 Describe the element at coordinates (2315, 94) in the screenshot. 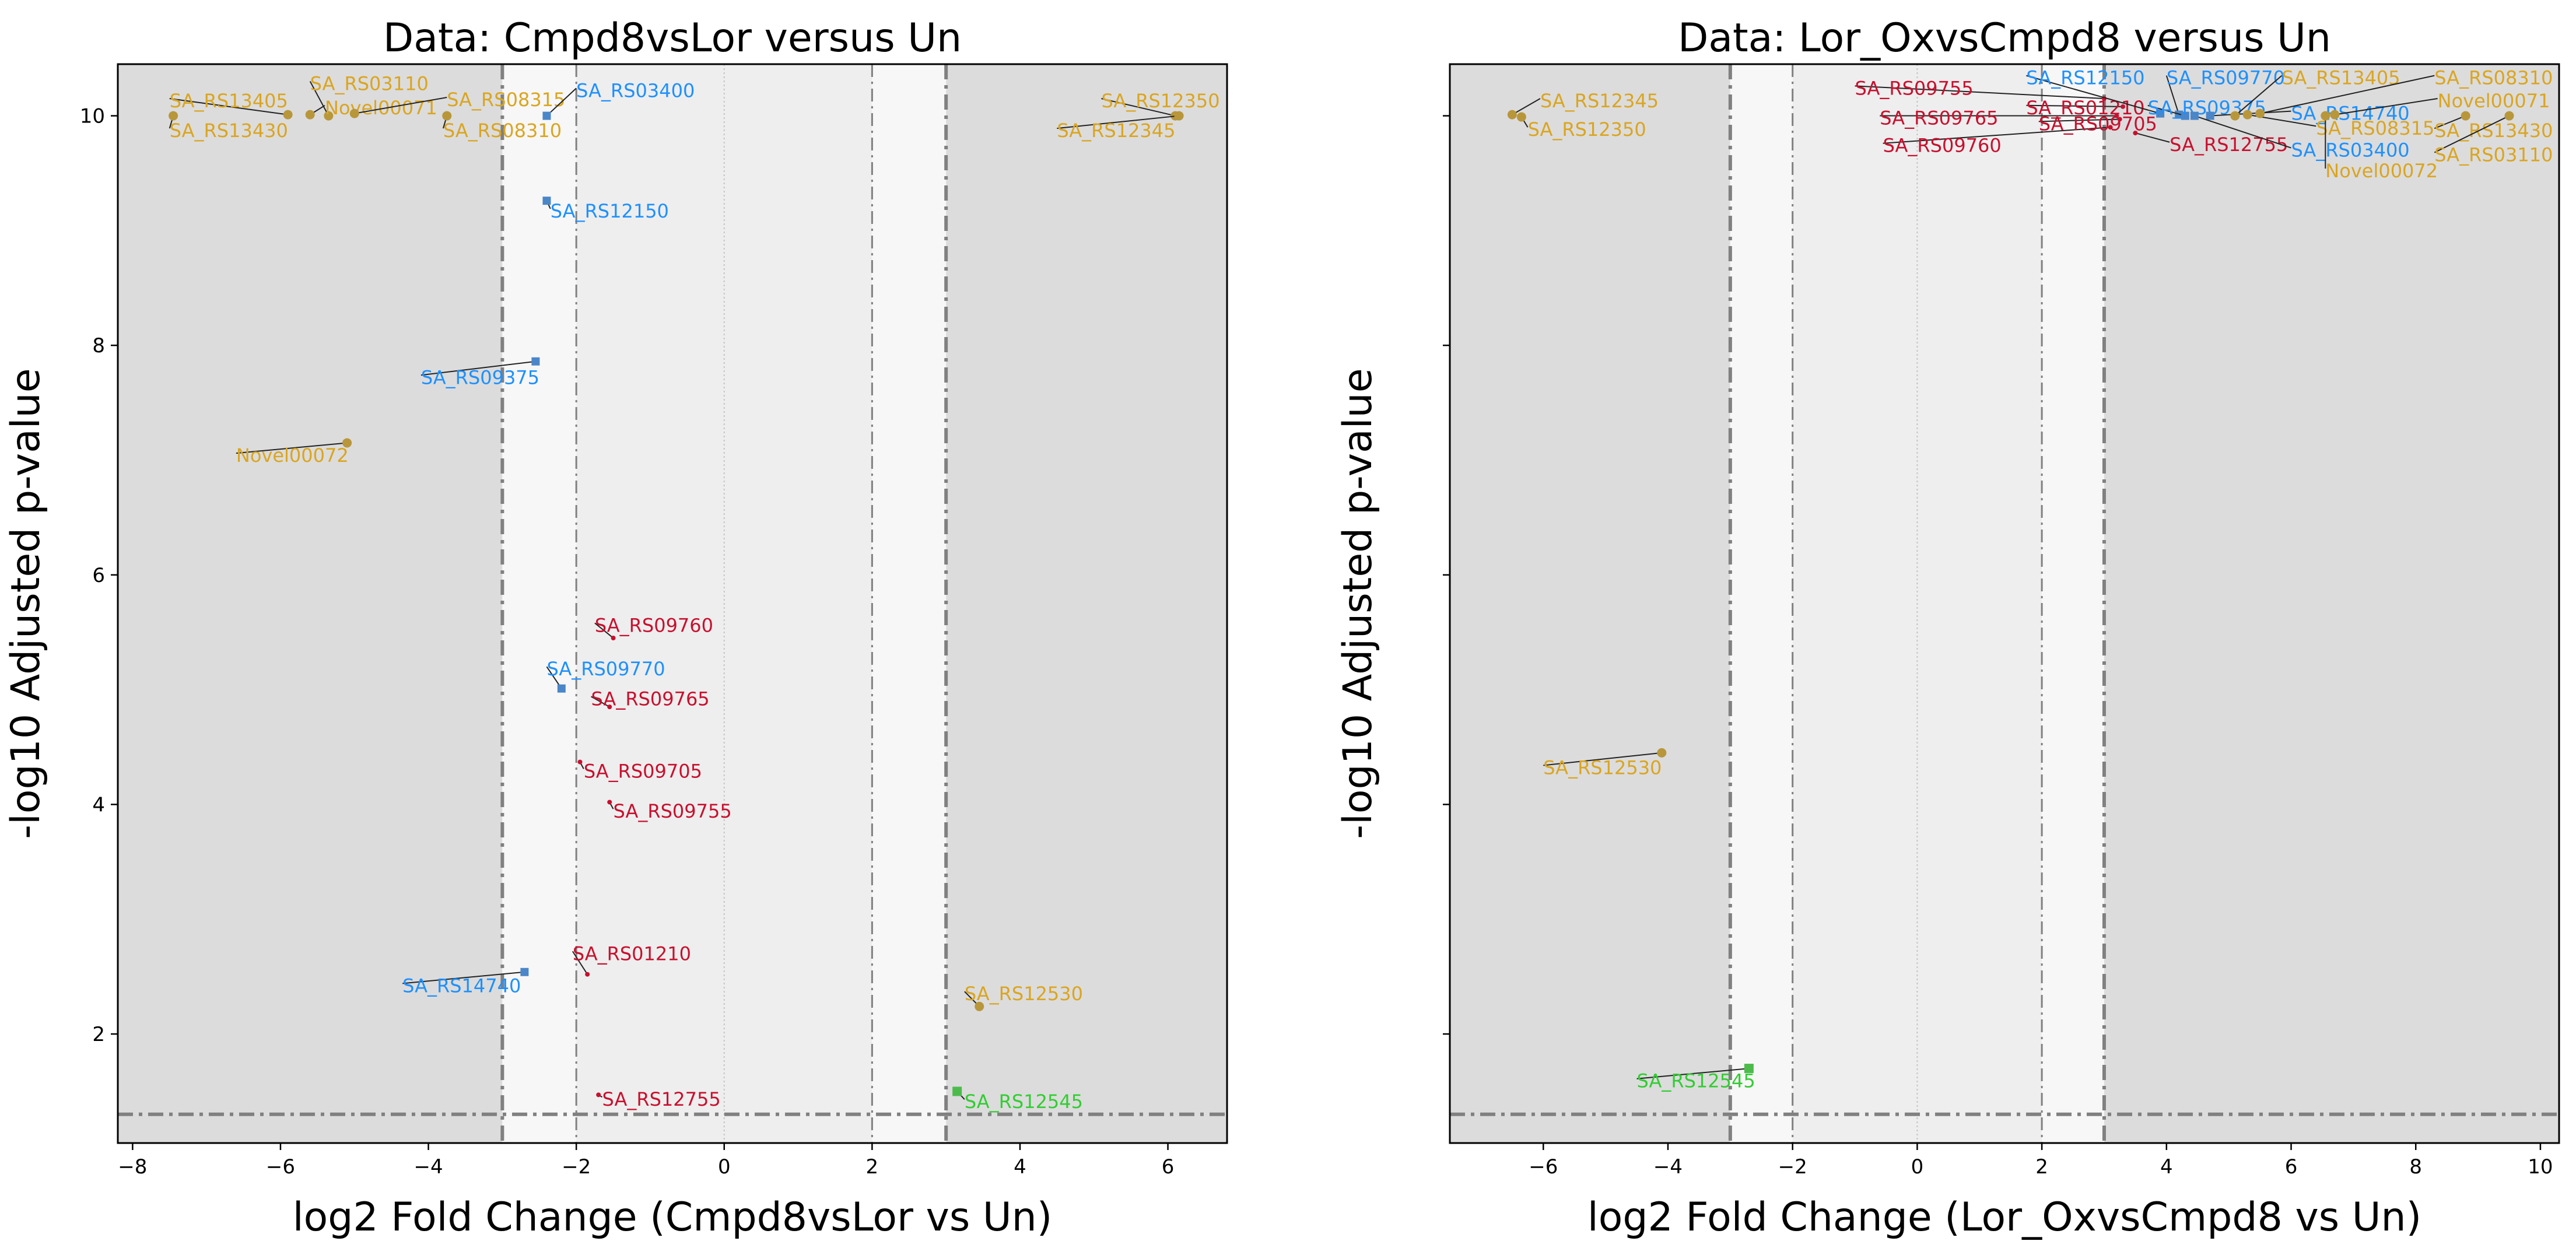

I see `gene-point: SA_RS13405` at that location.